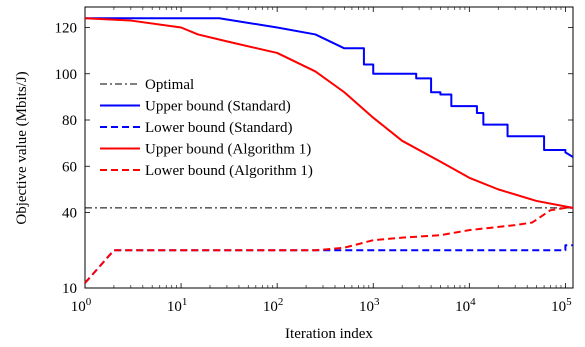 This screenshot has width=585, height=347. What do you see at coordinates (369, 305) in the screenshot?
I see `x-tick-label: 10³` at bounding box center [369, 305].